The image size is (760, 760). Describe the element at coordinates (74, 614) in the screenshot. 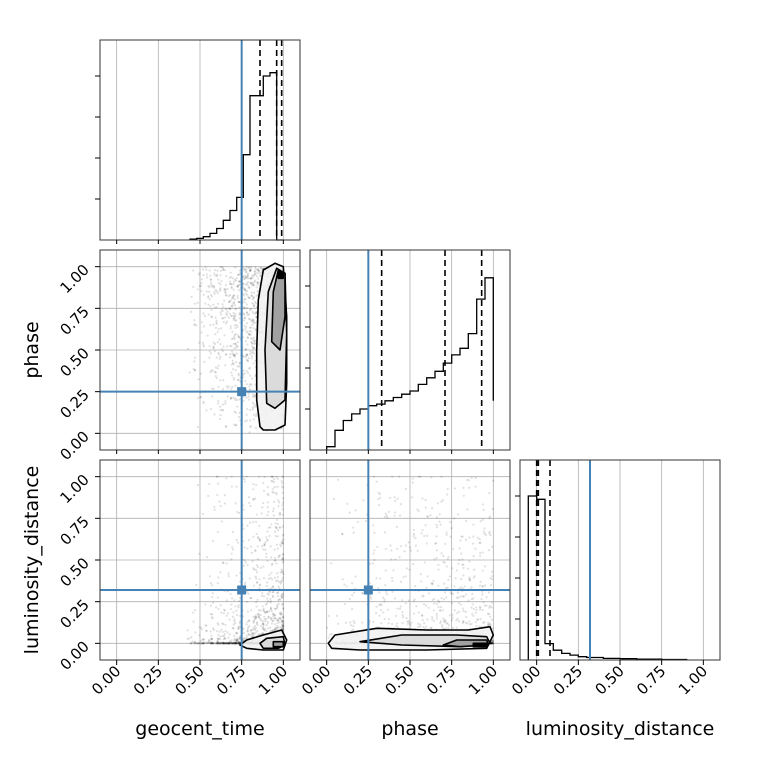

I see `ytick-label-luminosity_distance-1: 0.25` at that location.